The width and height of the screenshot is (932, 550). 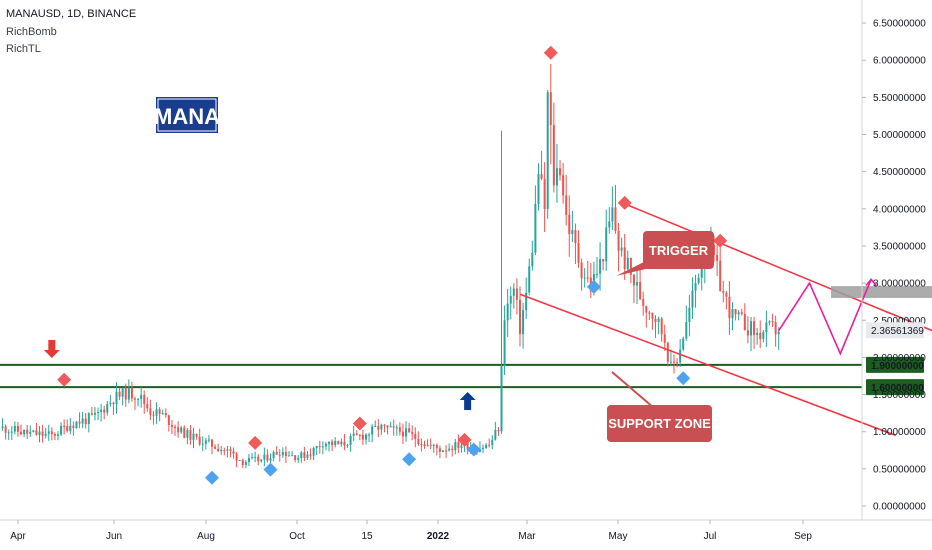 What do you see at coordinates (678, 250) in the screenshot?
I see `trigger-callout-box` at bounding box center [678, 250].